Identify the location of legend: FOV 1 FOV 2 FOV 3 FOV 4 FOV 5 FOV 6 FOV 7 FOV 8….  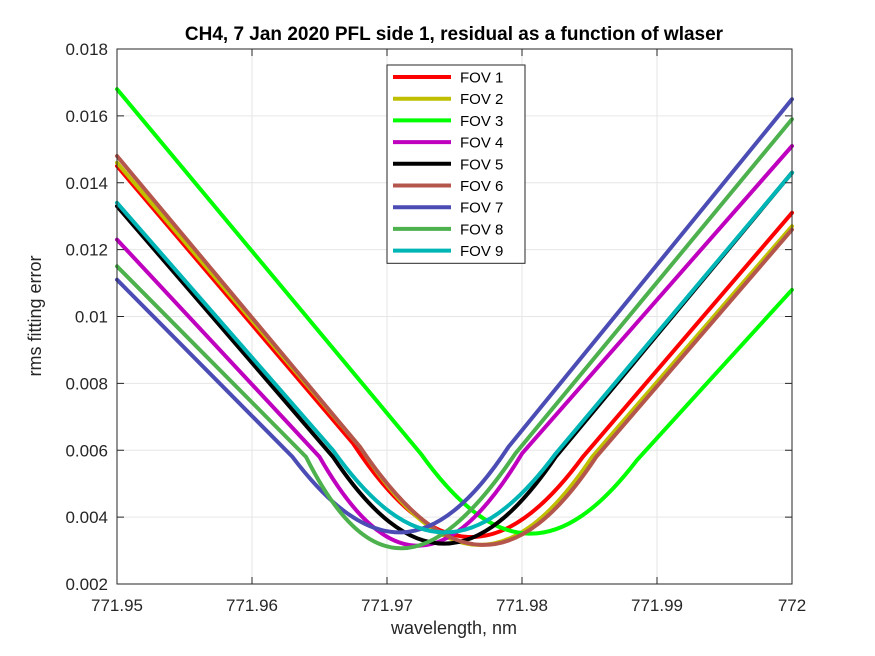
(456, 164).